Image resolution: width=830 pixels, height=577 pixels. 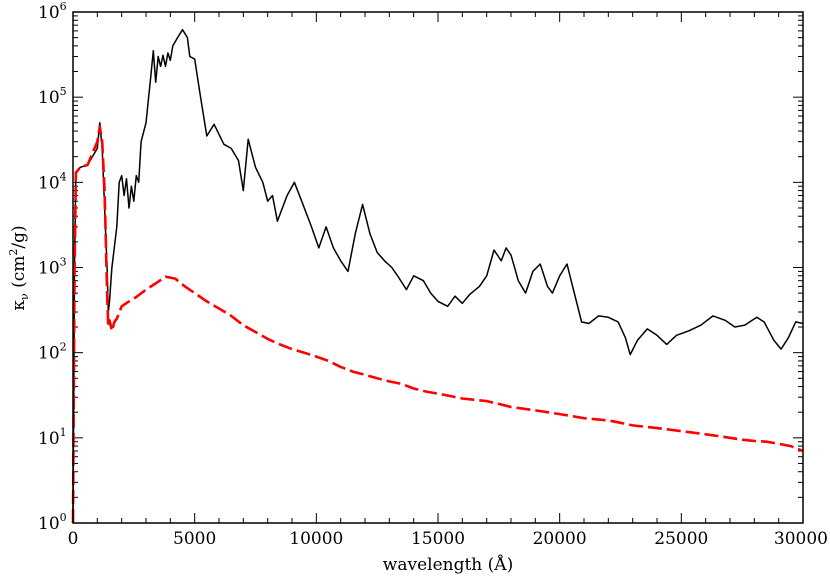 What do you see at coordinates (681, 539) in the screenshot?
I see `x-tick-label: 25000` at bounding box center [681, 539].